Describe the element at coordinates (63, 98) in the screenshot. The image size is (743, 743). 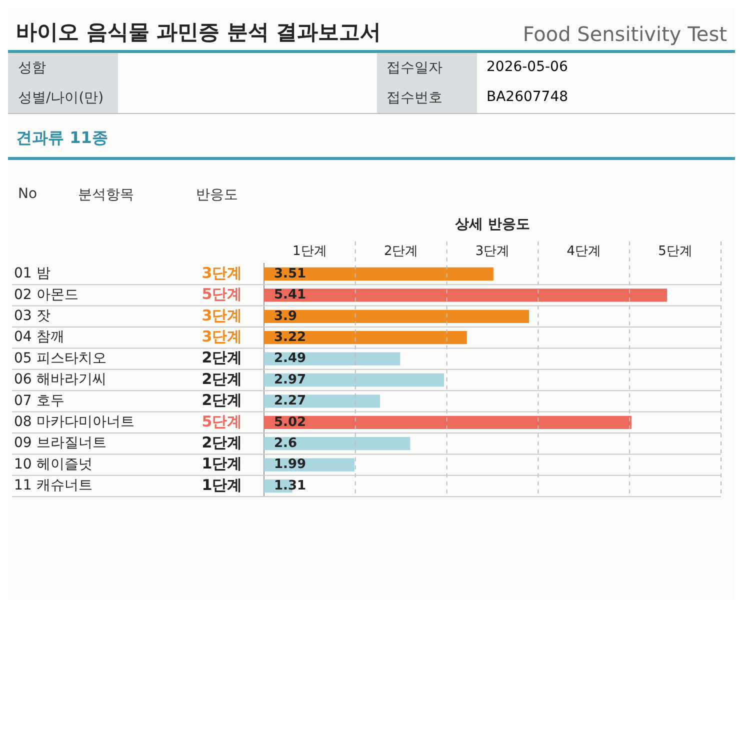
I see `text: 성별/나이(만)` at that location.